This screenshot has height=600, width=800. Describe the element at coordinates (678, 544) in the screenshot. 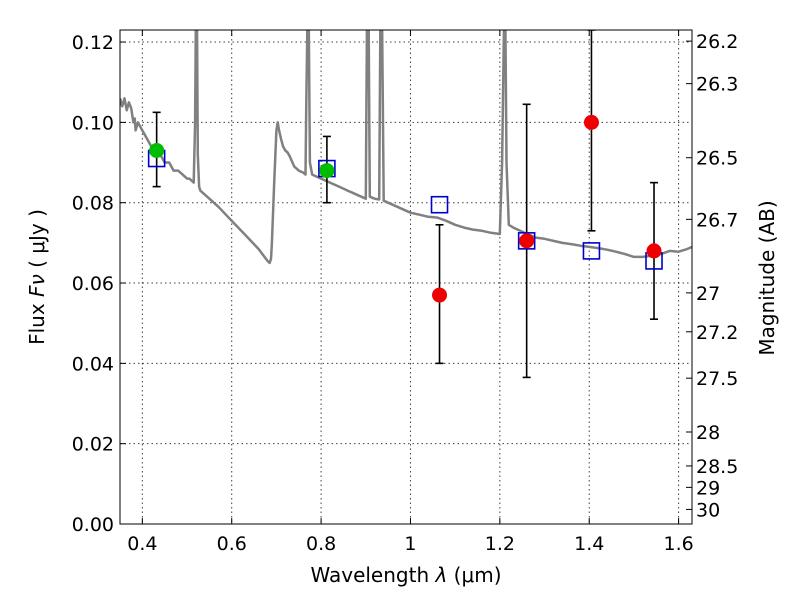

I see `x-tick-label: 1.6` at that location.